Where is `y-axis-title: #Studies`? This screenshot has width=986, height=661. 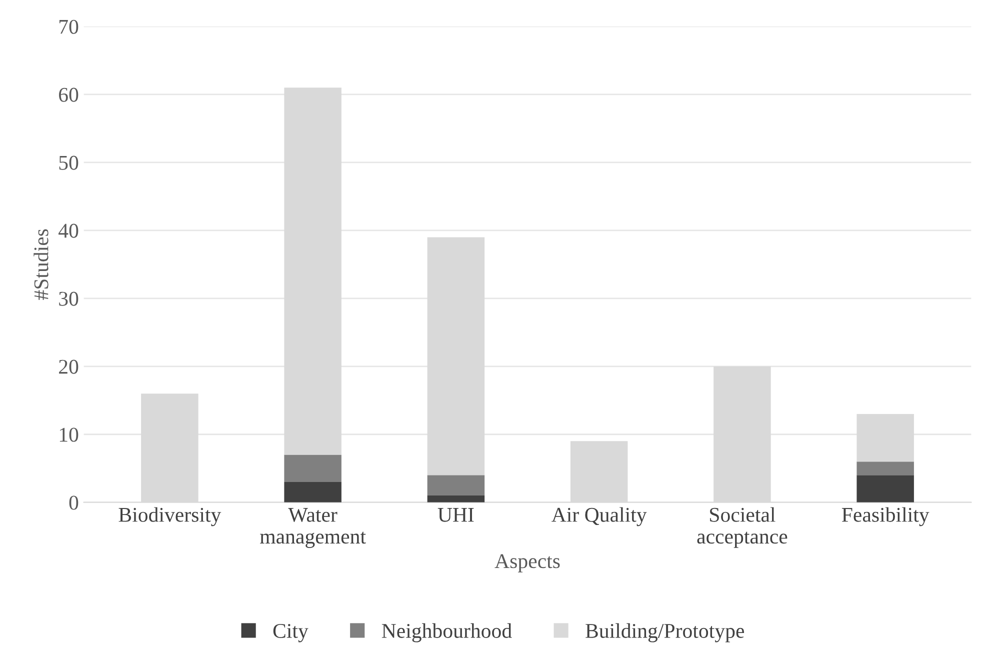
y-axis-title: #Studies is located at coordinates (41, 264).